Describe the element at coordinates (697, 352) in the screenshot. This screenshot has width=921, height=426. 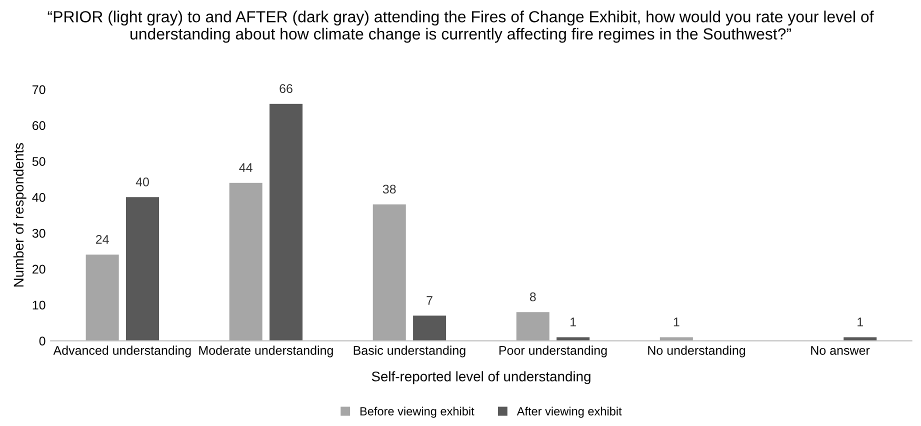
I see `x-tick-label: No understanding` at that location.